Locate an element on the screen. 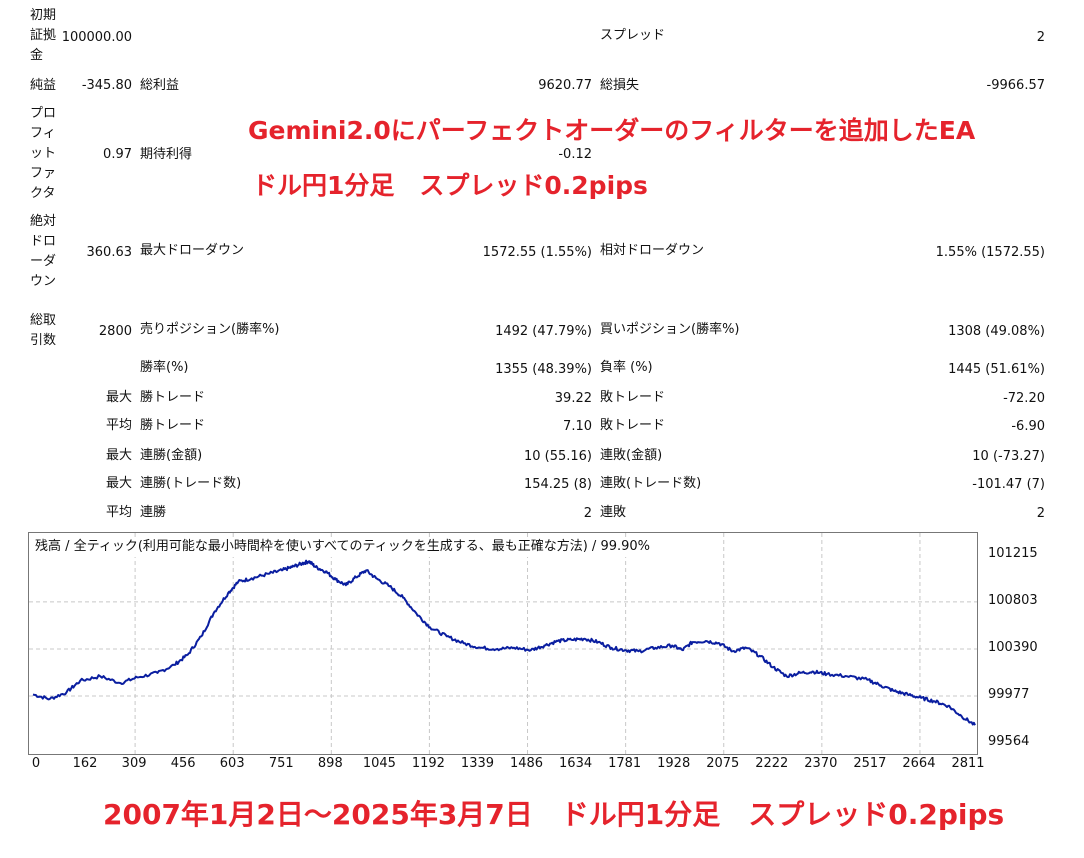  net-profit-label: 純益 is located at coordinates (43, 85).